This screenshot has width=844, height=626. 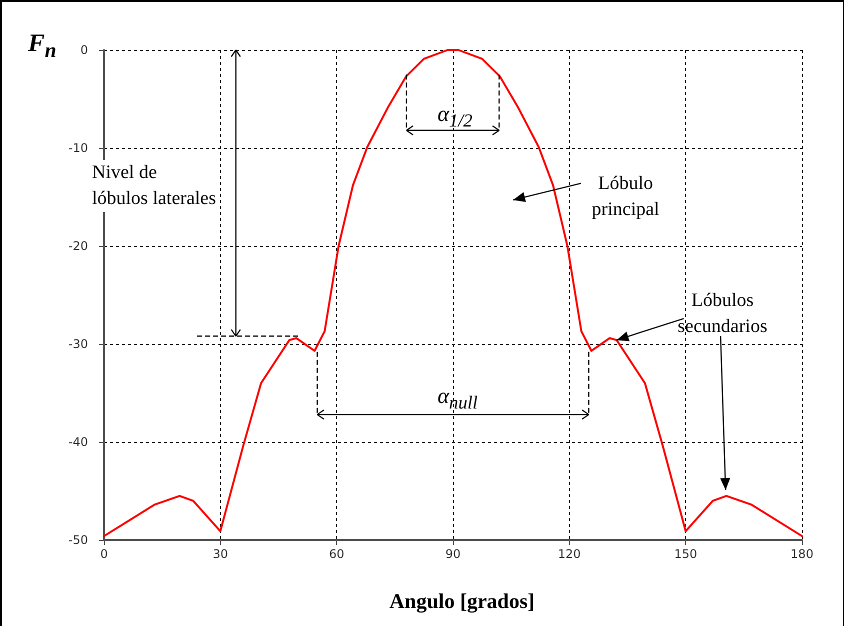 I want to click on annotation: α$_{null}$, so click(x=457, y=398).